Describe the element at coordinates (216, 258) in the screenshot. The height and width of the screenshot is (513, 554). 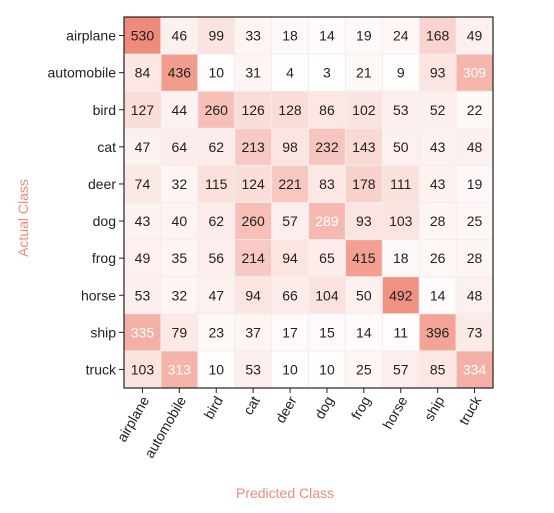
I see `cell-value-label: 56` at that location.